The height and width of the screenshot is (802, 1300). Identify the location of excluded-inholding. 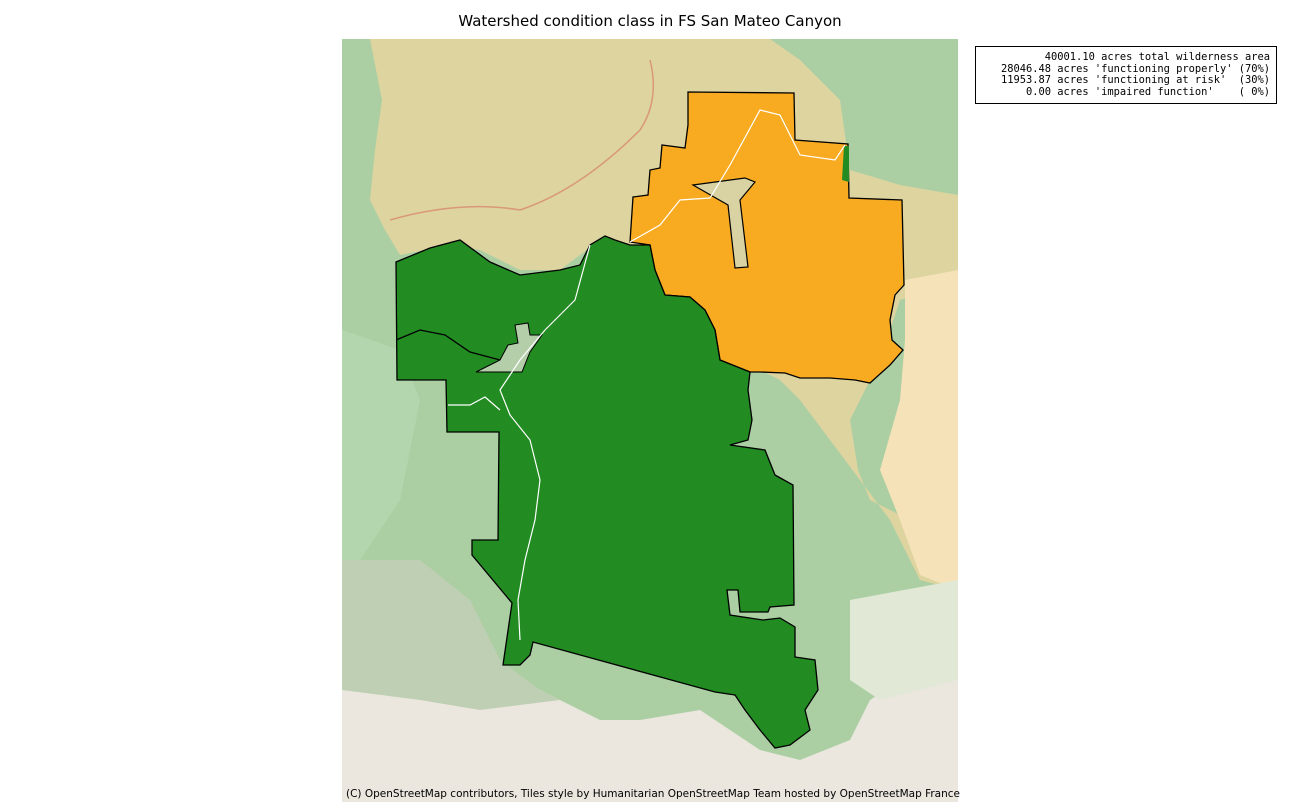
(723, 223).